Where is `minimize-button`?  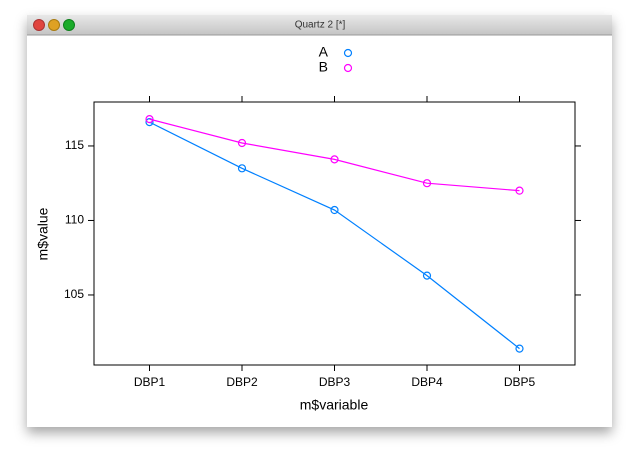 minimize-button is located at coordinates (54, 25).